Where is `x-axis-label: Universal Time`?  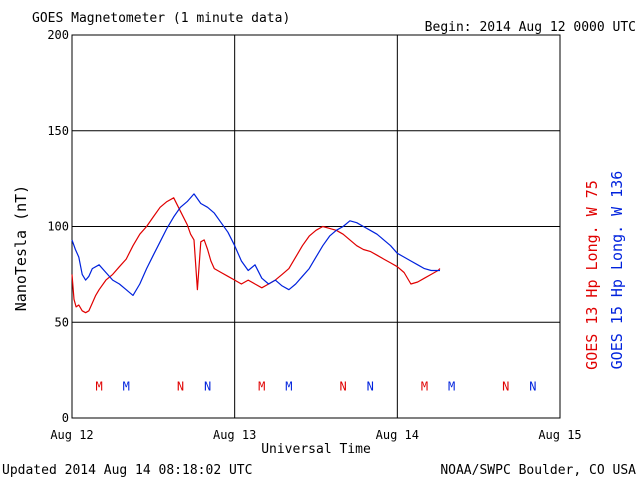
x-axis-label: Universal Time is located at coordinates (316, 449).